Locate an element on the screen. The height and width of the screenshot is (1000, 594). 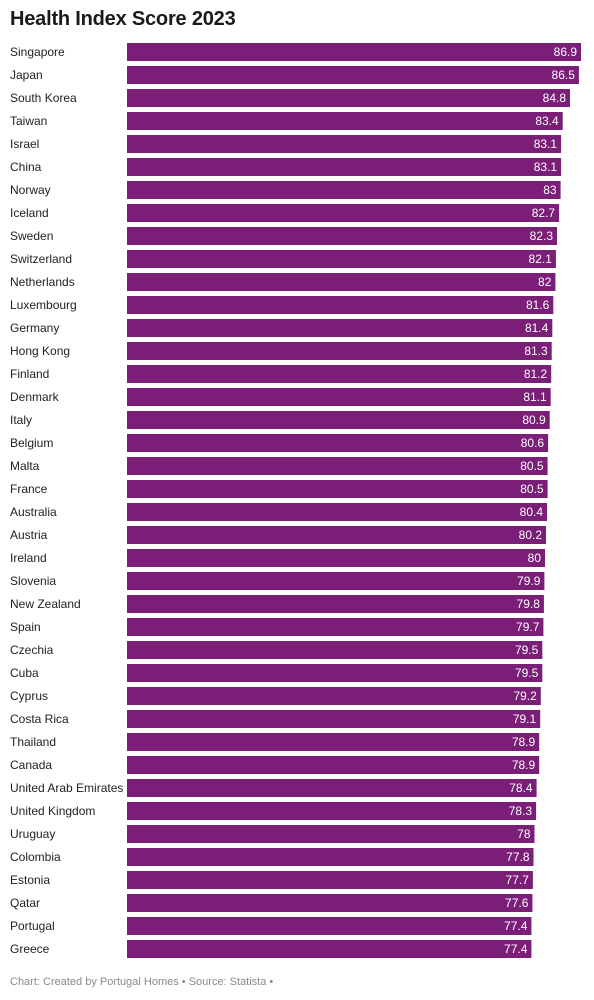
category-label: Hong Kong is located at coordinates (40, 351).